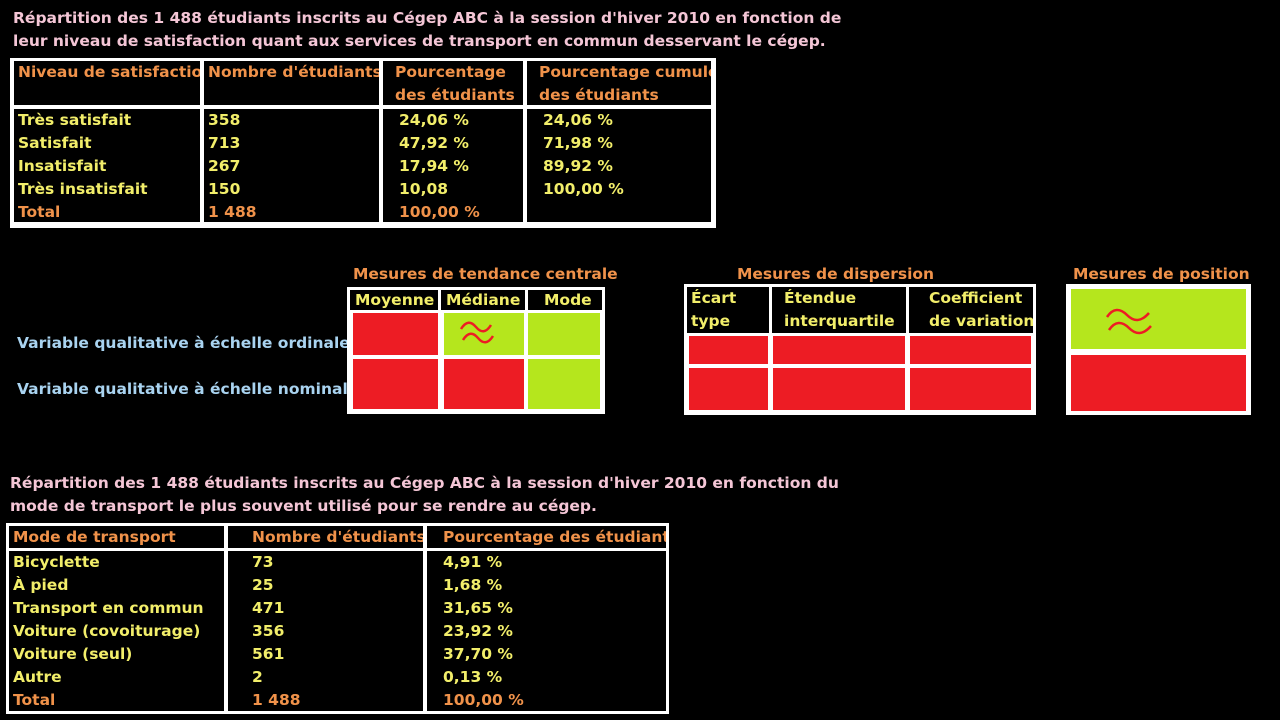 The height and width of the screenshot is (720, 1280). Describe the element at coordinates (56, 562) in the screenshot. I see `row-mode-label: Bicyclette` at that location.